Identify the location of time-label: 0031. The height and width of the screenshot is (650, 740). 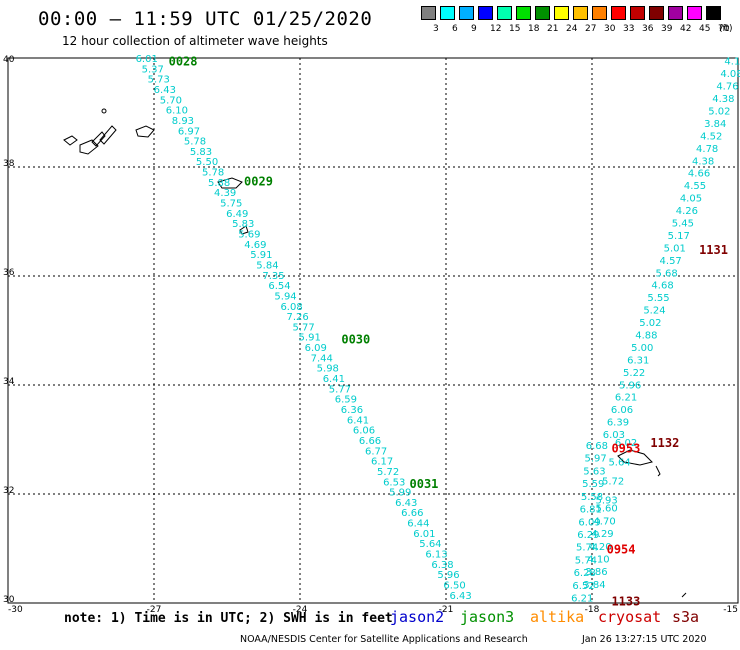
(424, 484).